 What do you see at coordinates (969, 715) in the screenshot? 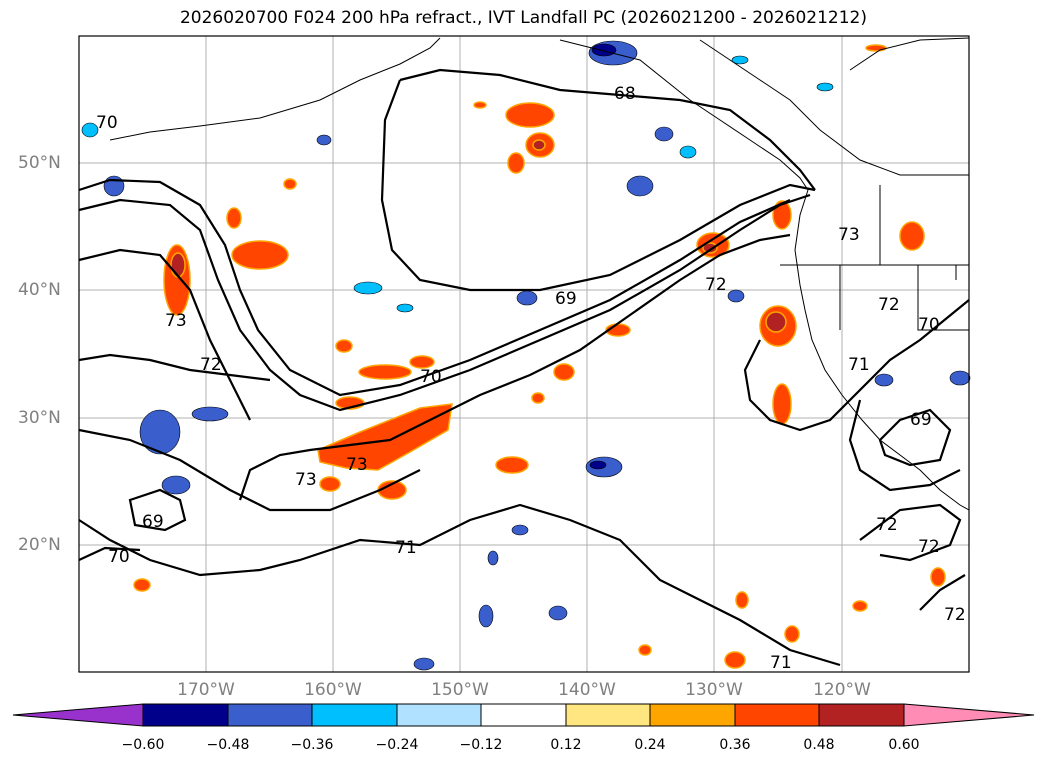
I see `colorbar-extend-high` at bounding box center [969, 715].